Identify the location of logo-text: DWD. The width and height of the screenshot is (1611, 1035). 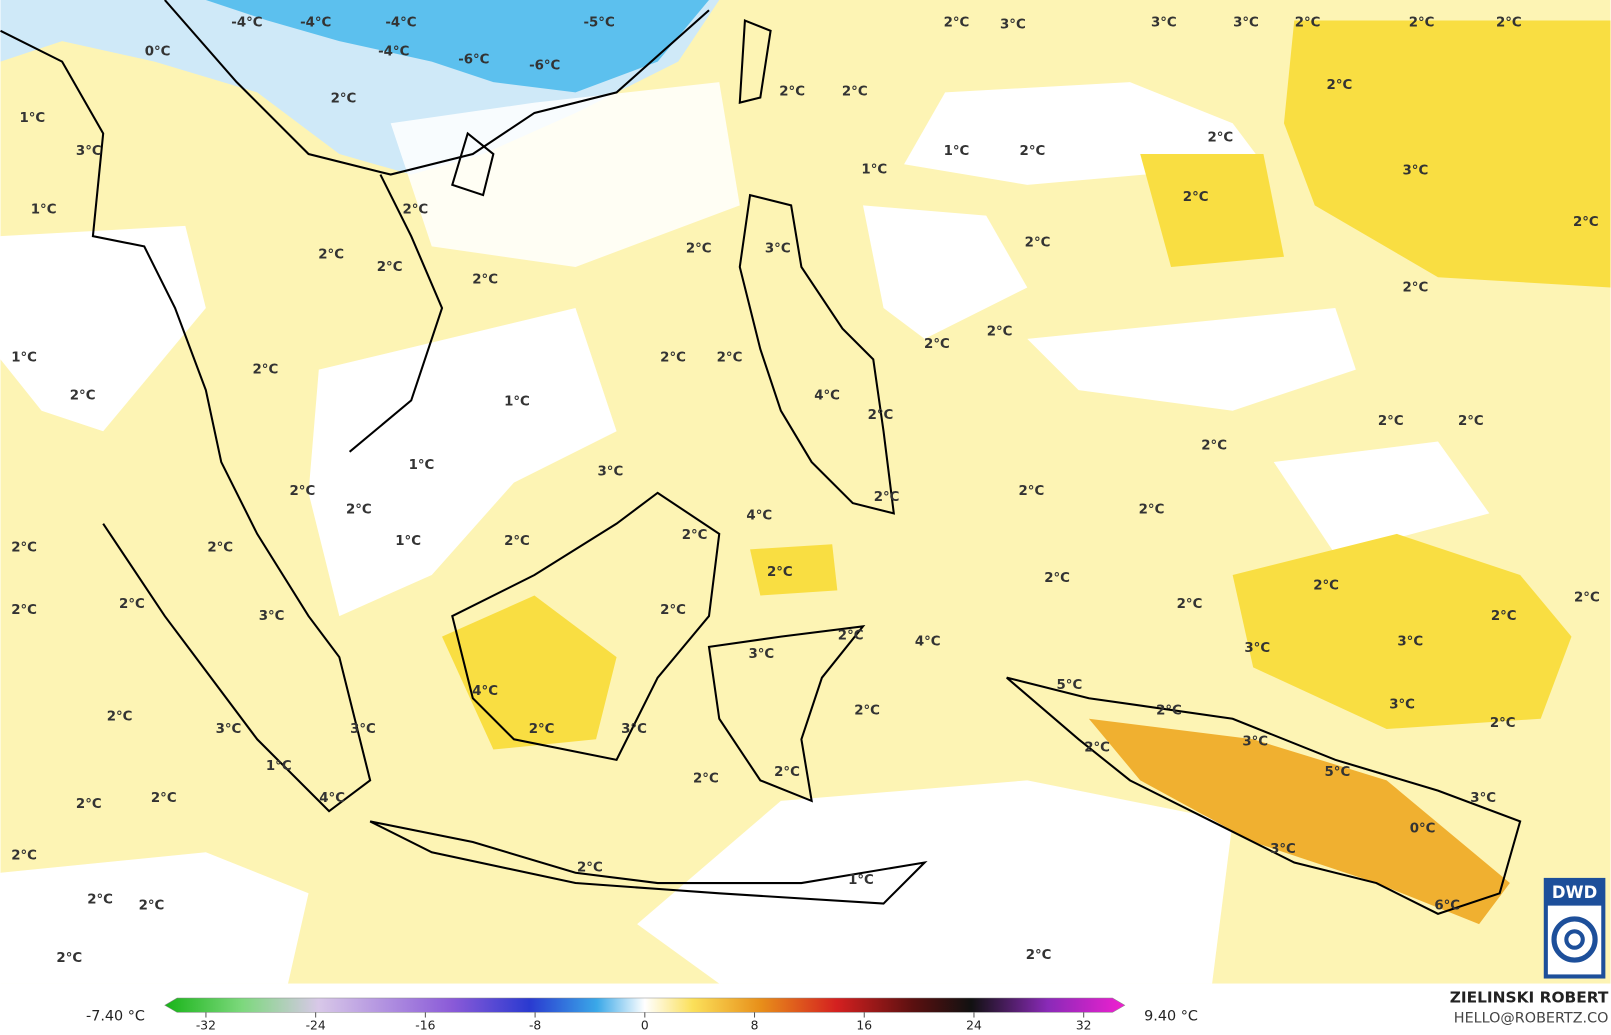
(1574, 892).